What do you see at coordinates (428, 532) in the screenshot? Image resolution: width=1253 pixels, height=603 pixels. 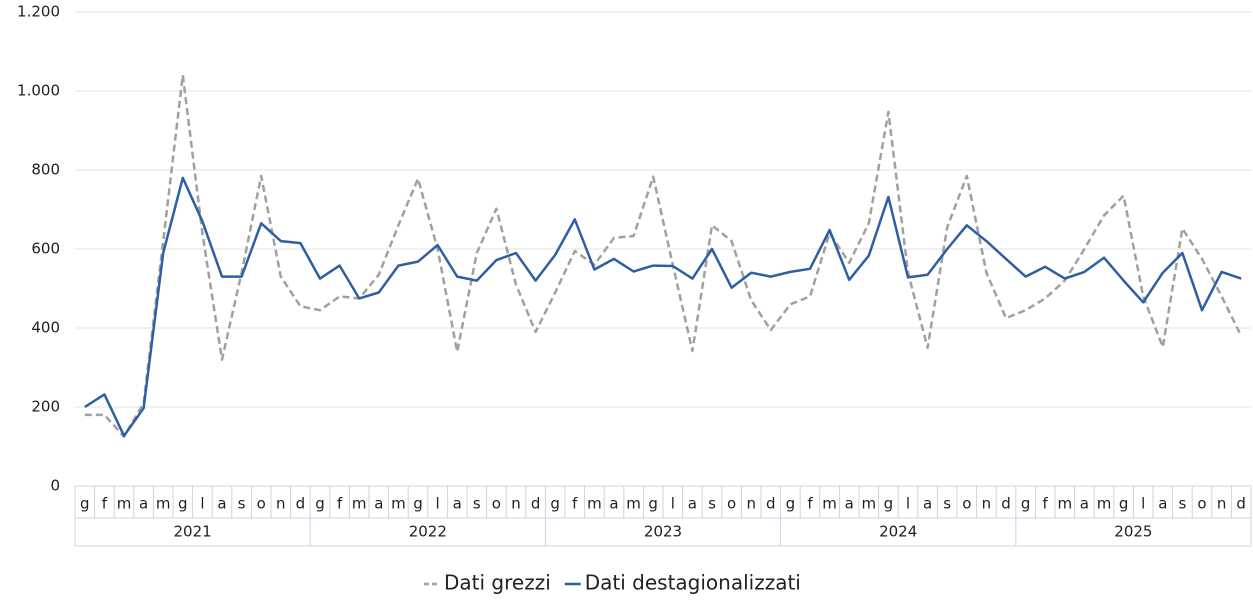 I see `x-group-label: 2022` at bounding box center [428, 532].